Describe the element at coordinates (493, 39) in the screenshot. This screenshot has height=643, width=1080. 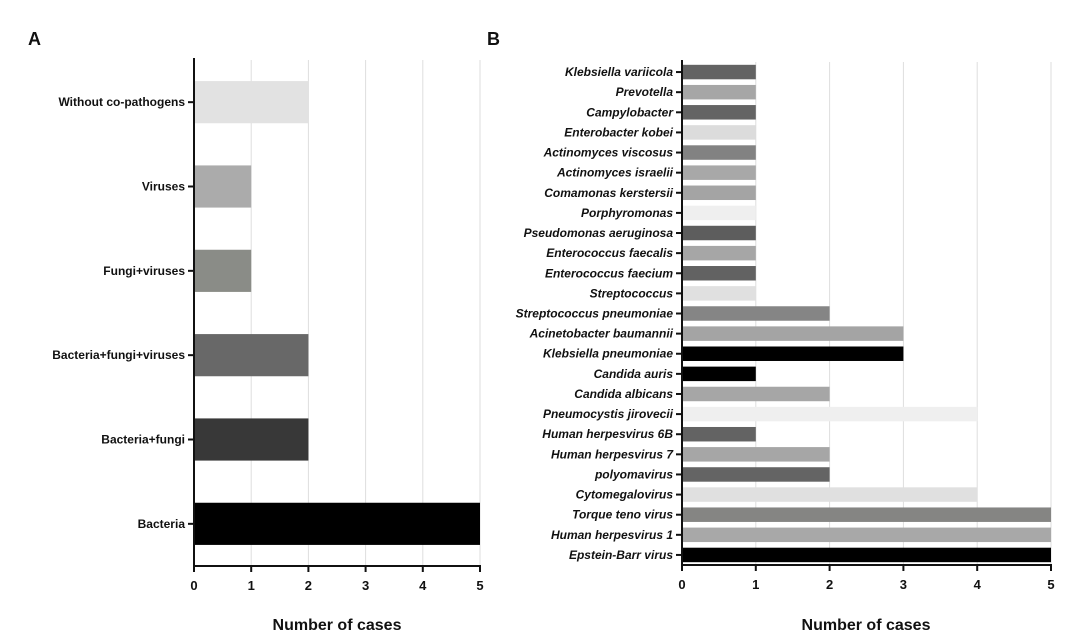
I see `panel-letter-b: B` at that location.